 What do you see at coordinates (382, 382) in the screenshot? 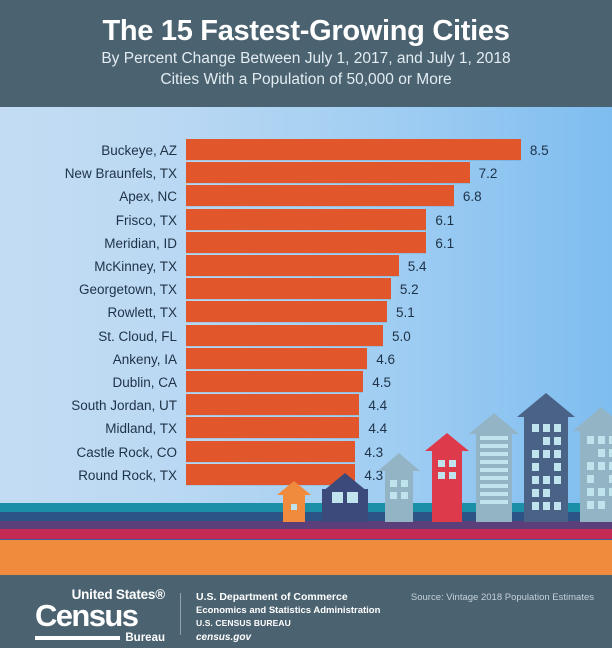
I see `bar-value-label: 4.5` at bounding box center [382, 382].